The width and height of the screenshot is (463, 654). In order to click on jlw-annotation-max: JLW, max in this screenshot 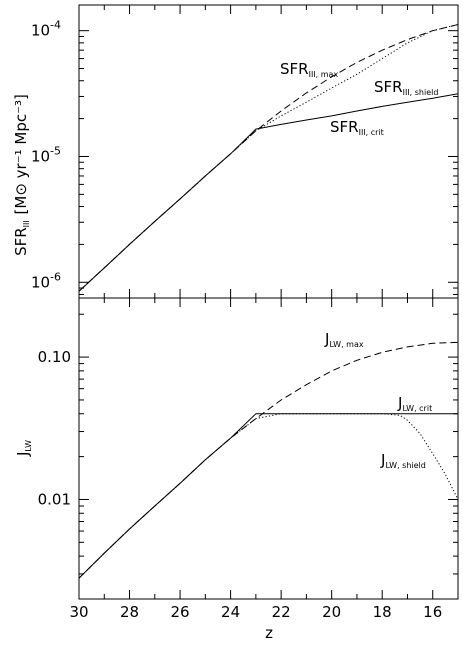, I will do `click(344, 339)`.